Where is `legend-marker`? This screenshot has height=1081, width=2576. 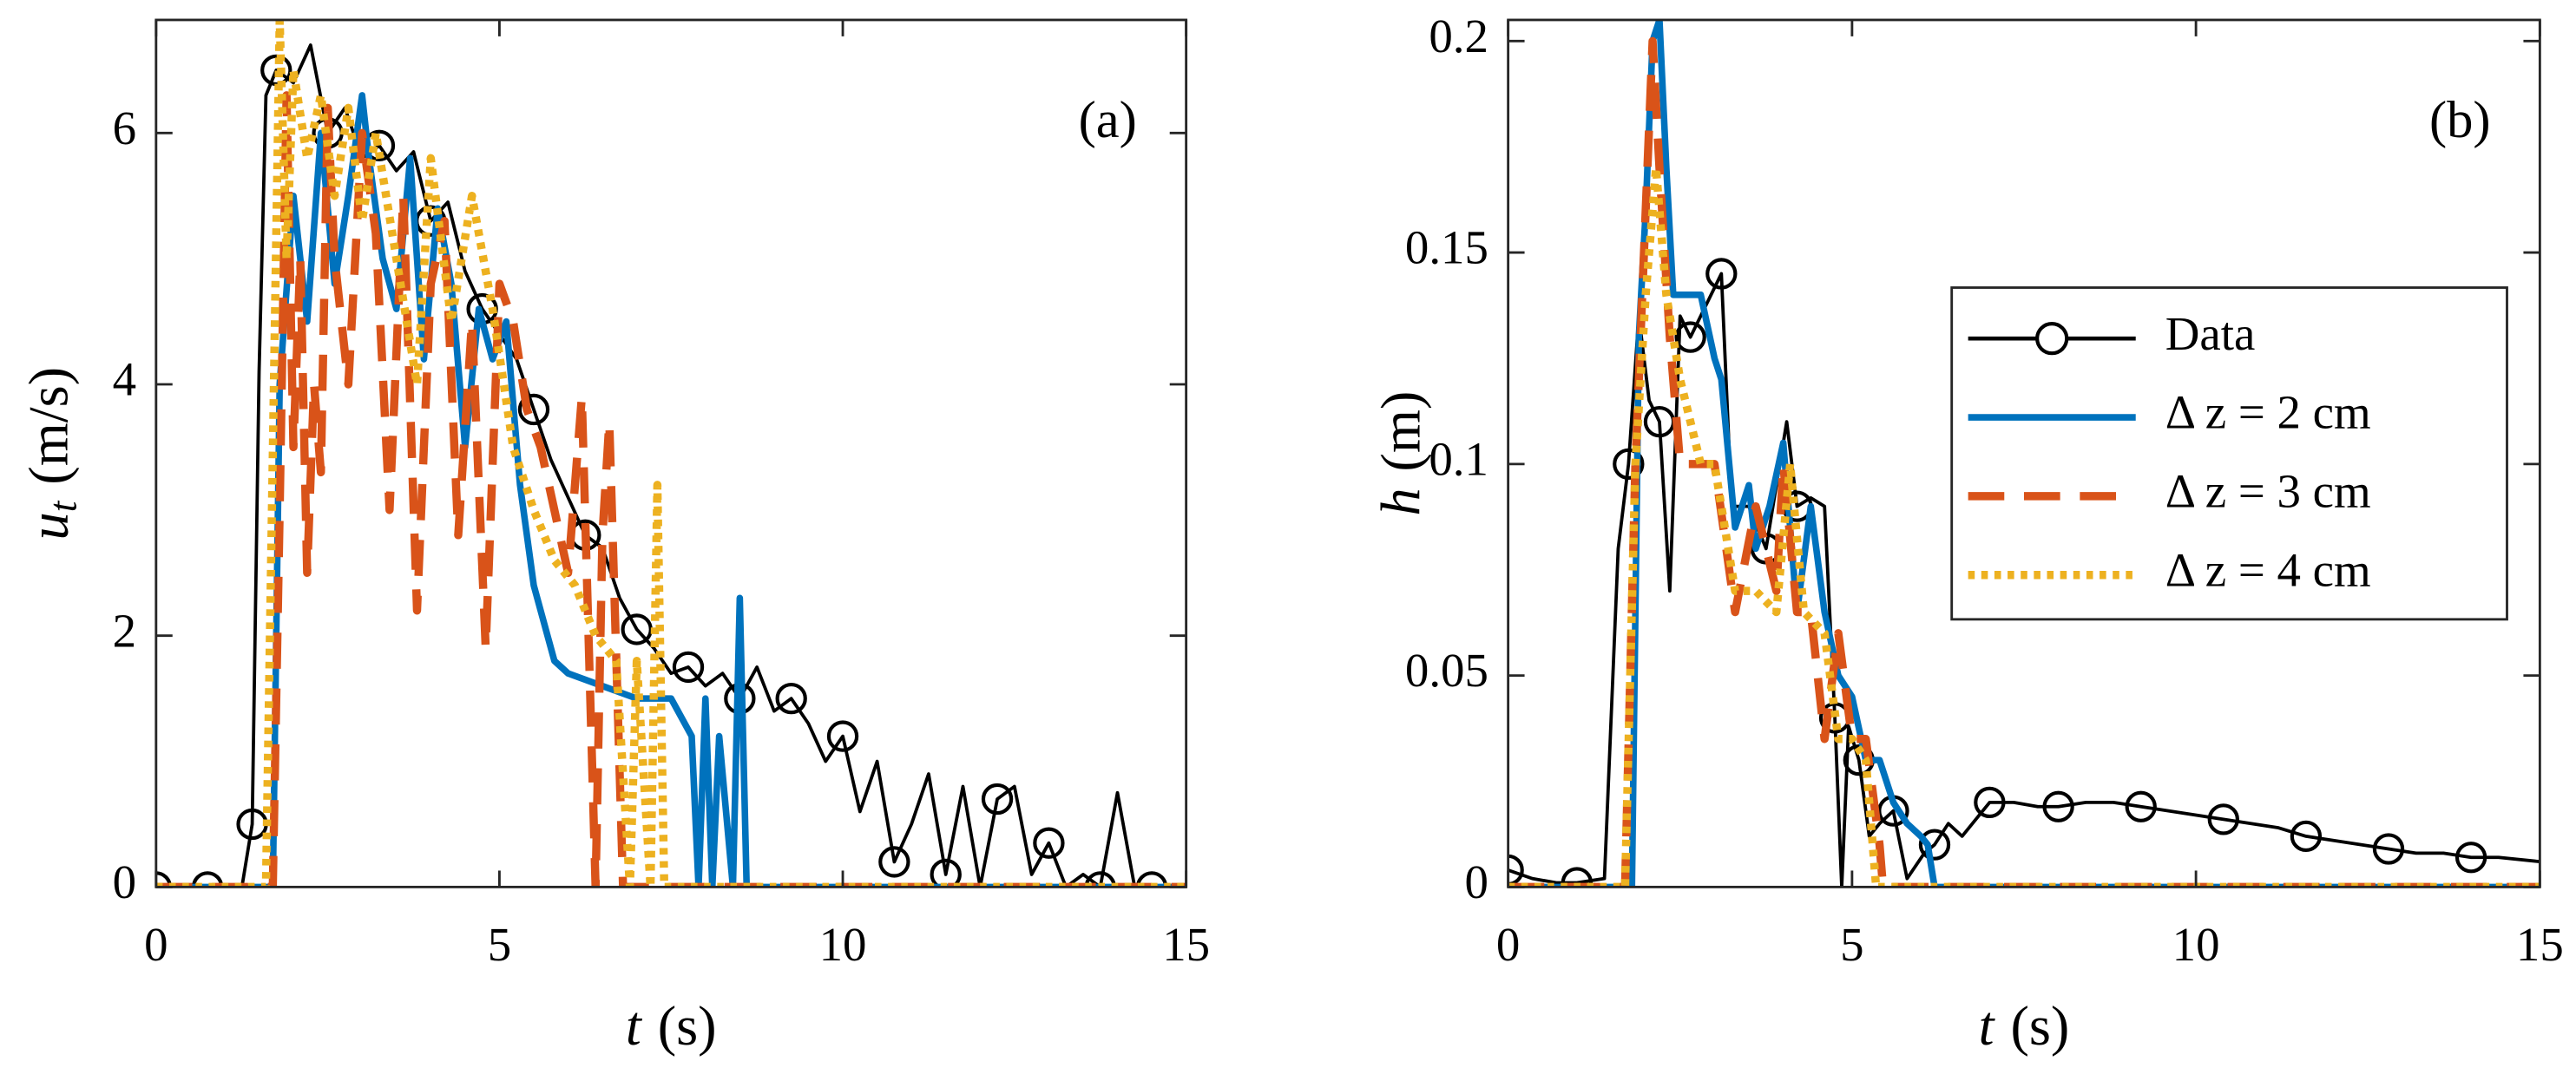 legend-marker is located at coordinates (2052, 339).